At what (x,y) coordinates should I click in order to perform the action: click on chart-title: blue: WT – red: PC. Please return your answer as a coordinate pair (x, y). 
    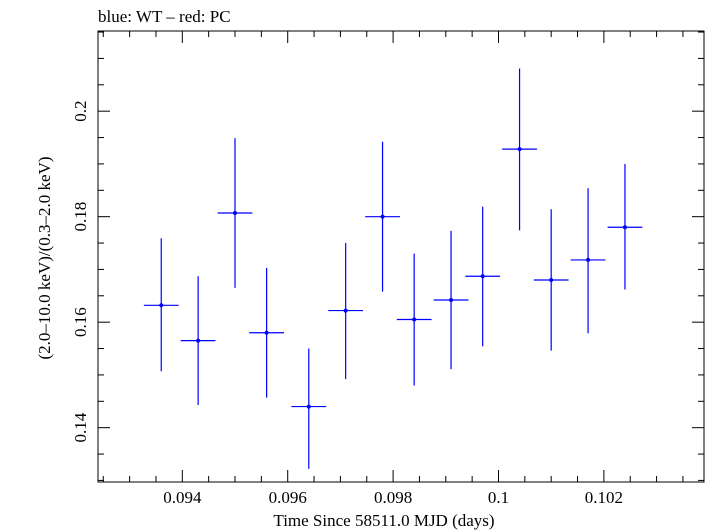
    Looking at the image, I should click on (164, 16).